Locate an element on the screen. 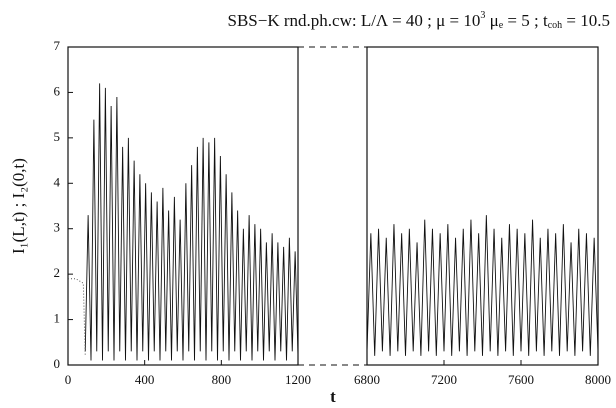 The image size is (616, 408). y-tick-label: 7 is located at coordinates (57, 45).